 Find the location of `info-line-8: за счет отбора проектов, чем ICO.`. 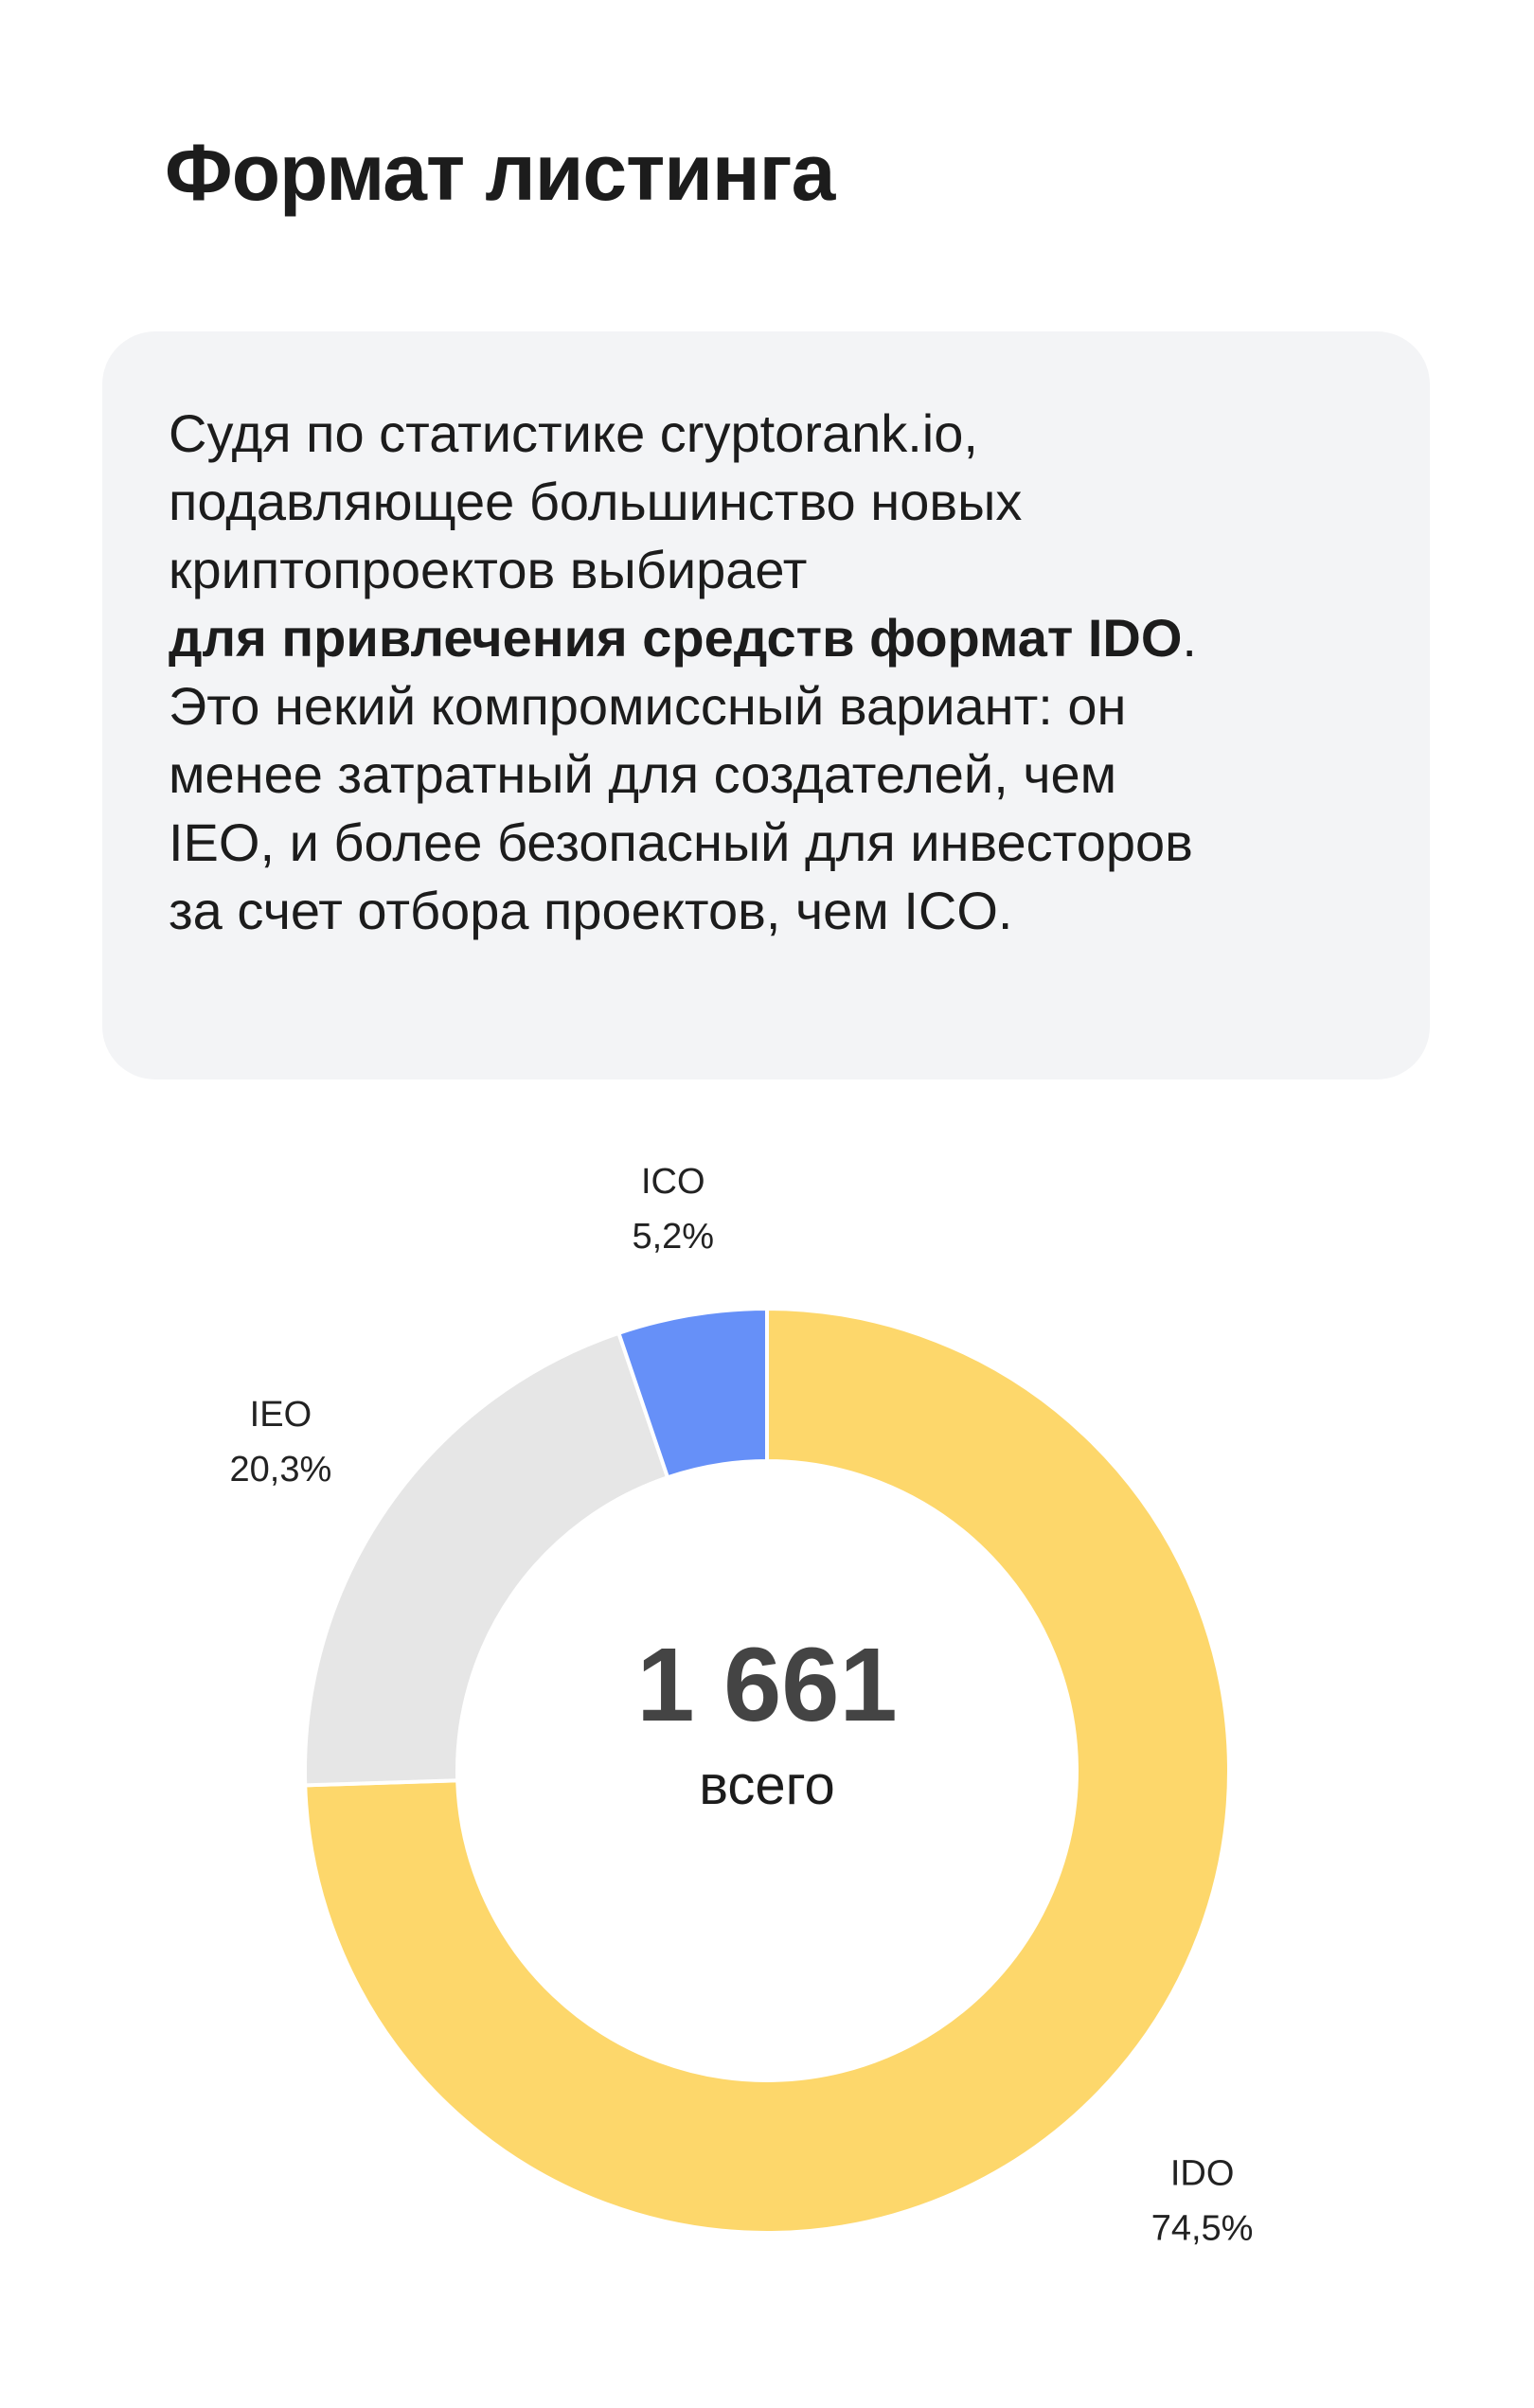

info-line-8: за счет отбора проектов, чем ICO. is located at coordinates (591, 910).